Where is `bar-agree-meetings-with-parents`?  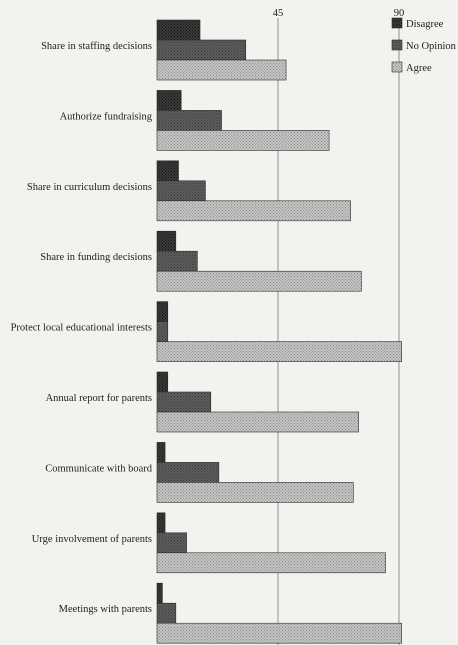
bar-agree-meetings-with-parents is located at coordinates (279, 633).